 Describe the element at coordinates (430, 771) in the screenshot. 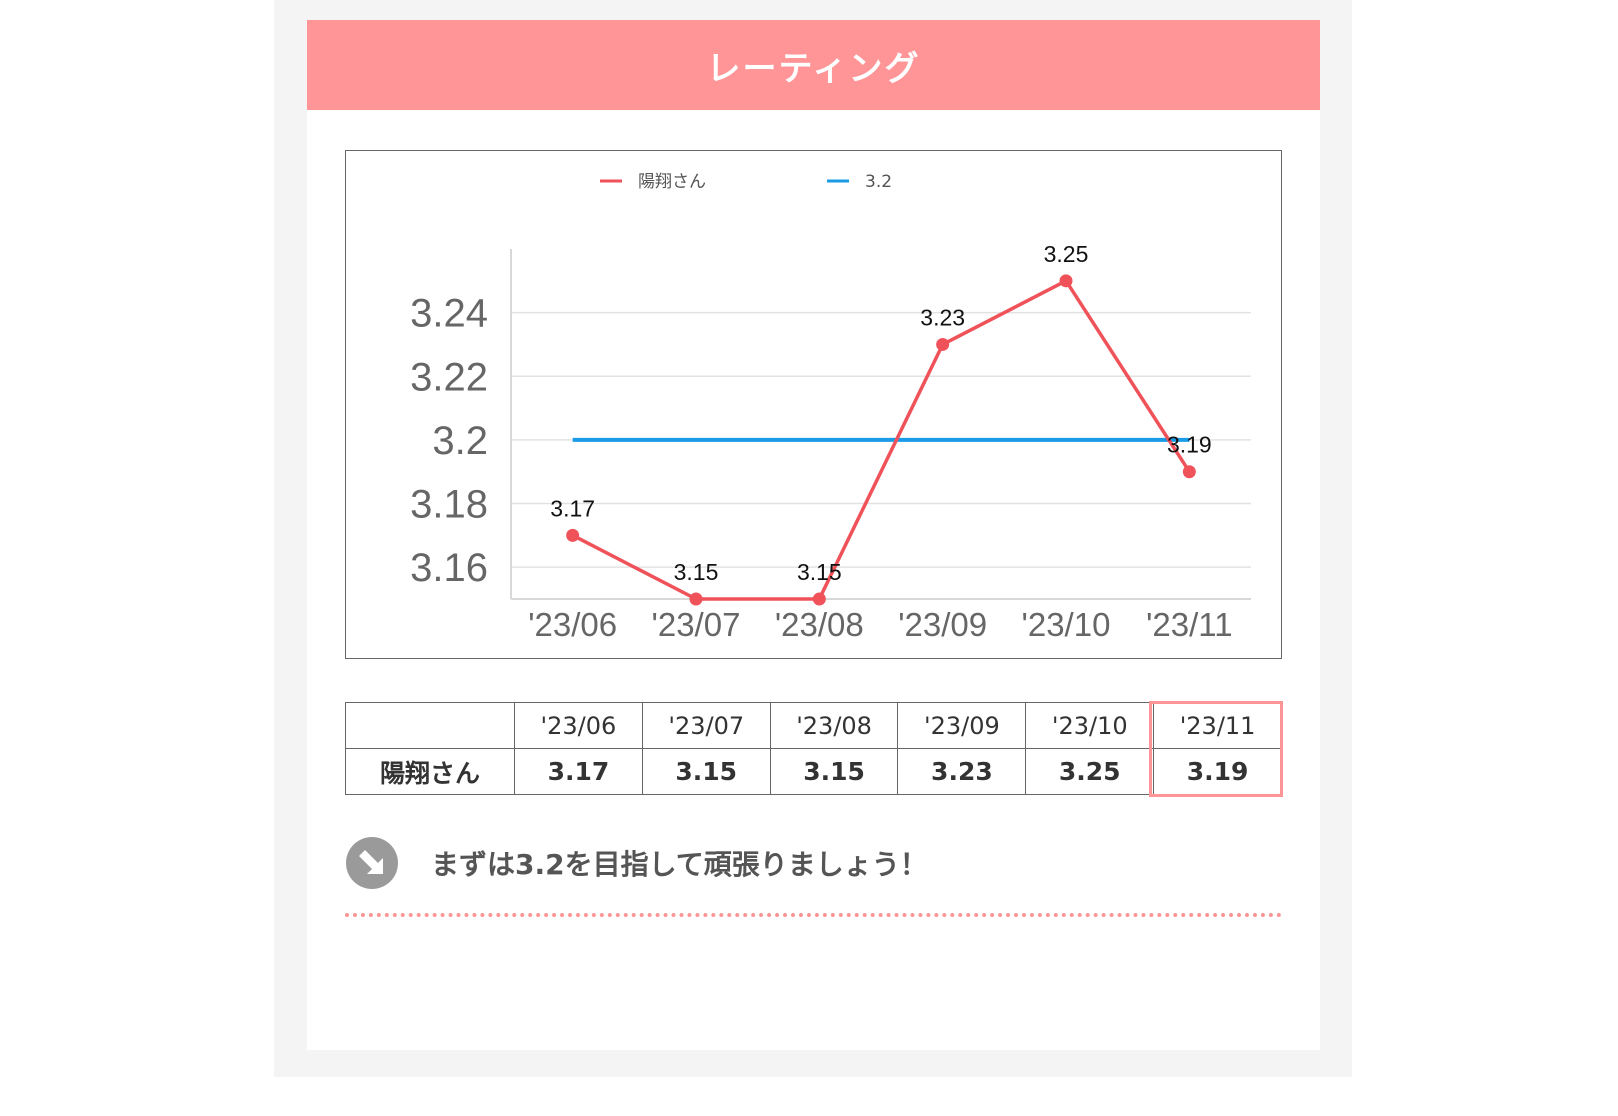

I see `table-row-label: 陽翔さん` at that location.